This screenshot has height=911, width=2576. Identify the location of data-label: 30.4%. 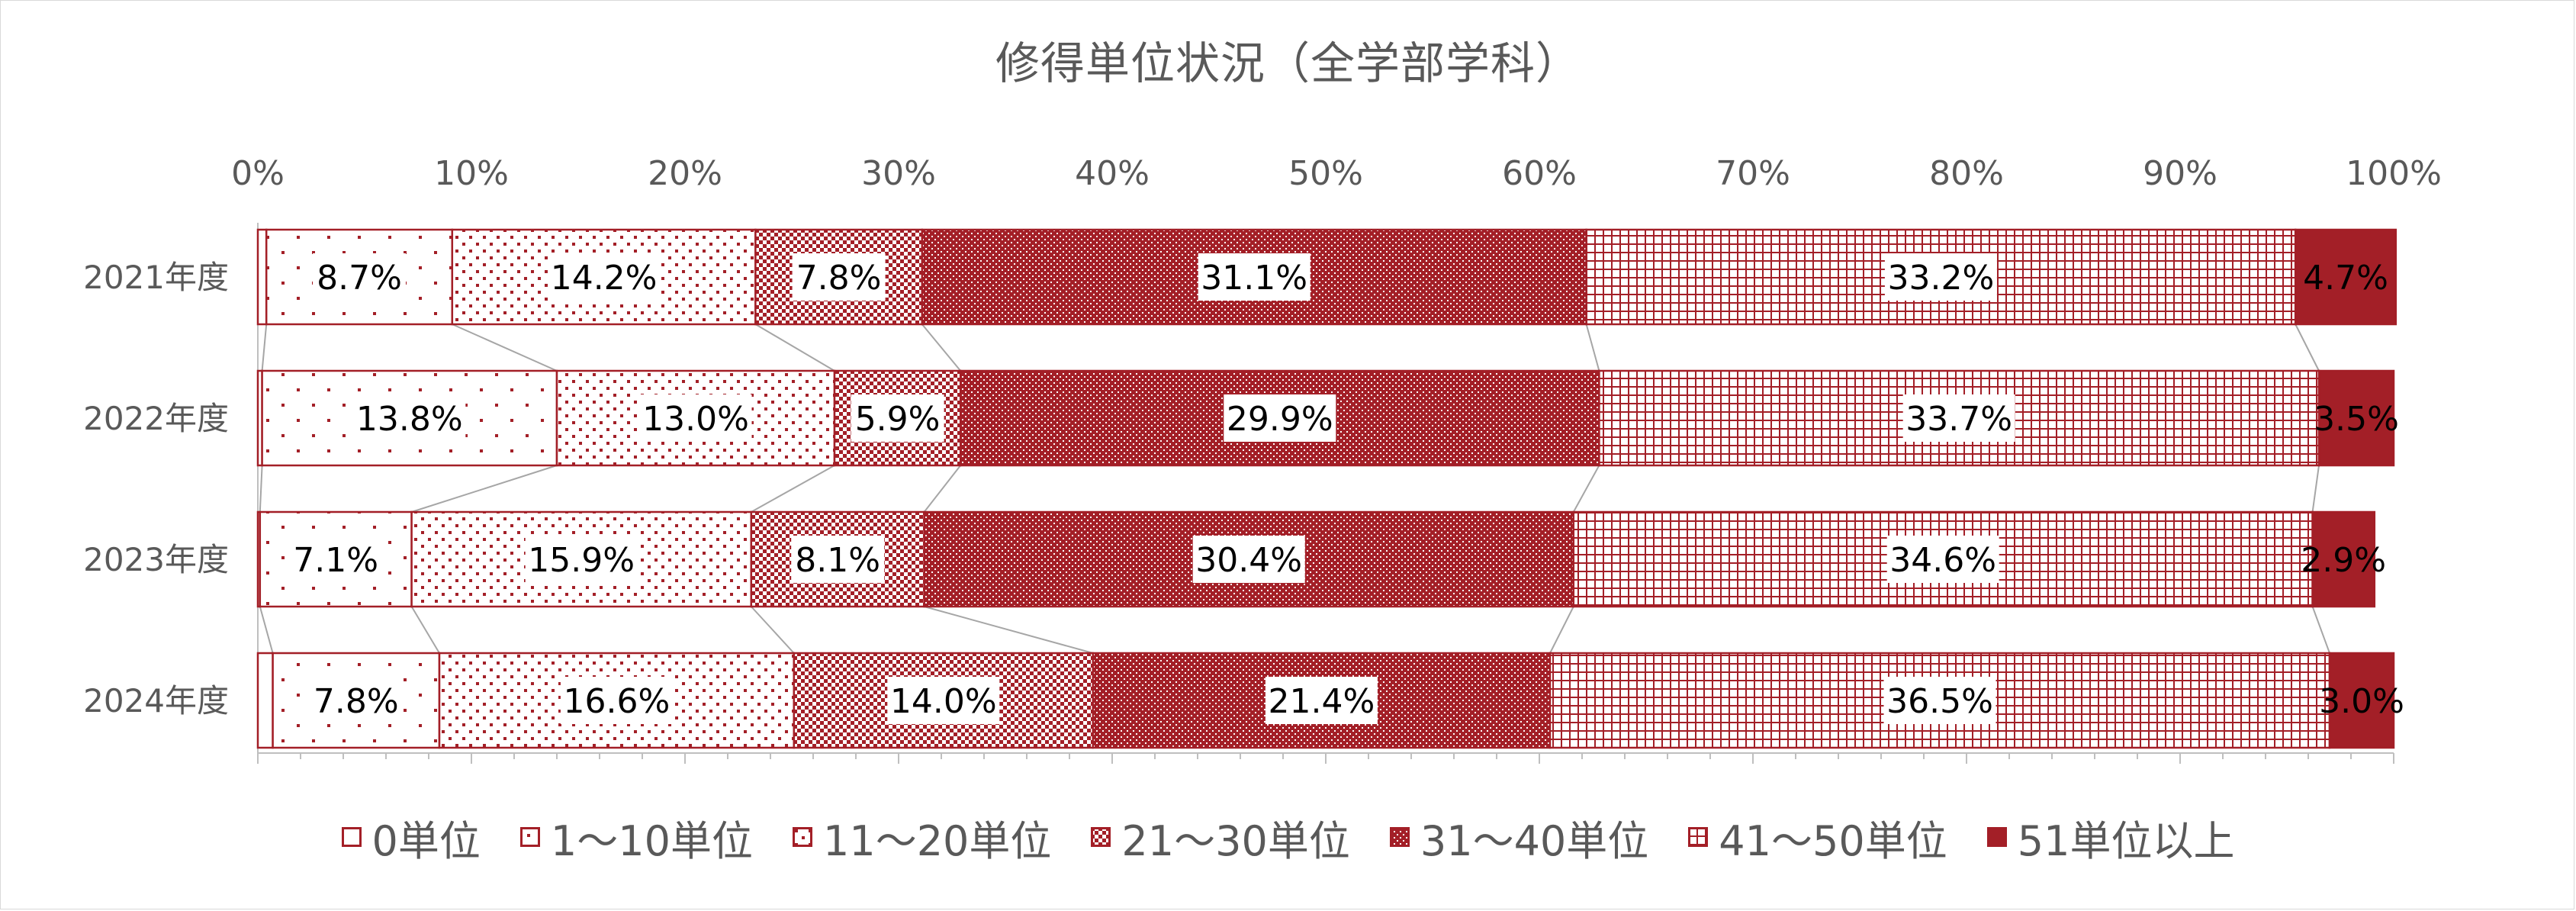
(1249, 560).